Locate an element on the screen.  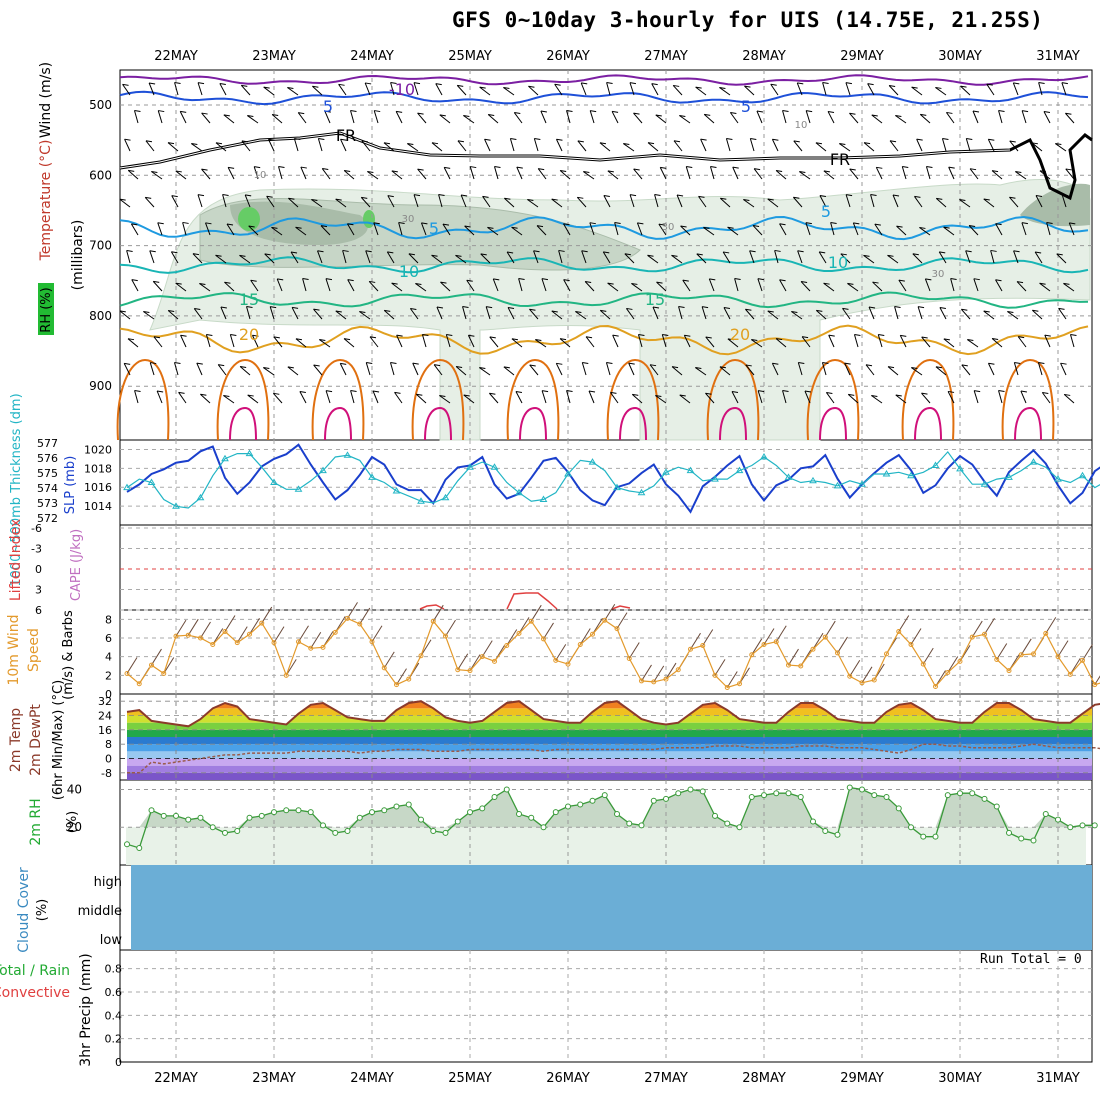
wind-tick: 2 is located at coordinates (108, 675).